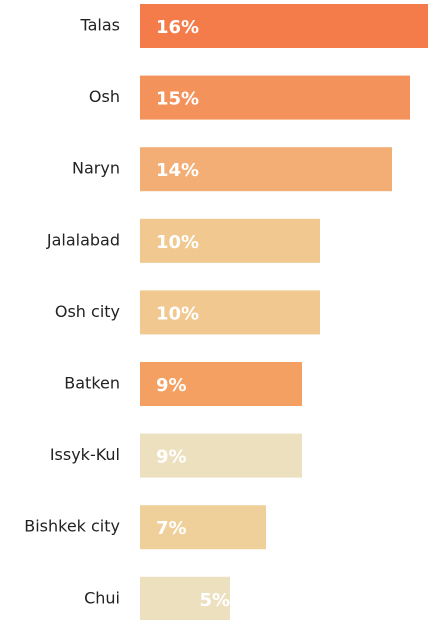 The width and height of the screenshot is (428, 620). What do you see at coordinates (214, 600) in the screenshot?
I see `data-label: 5%` at bounding box center [214, 600].